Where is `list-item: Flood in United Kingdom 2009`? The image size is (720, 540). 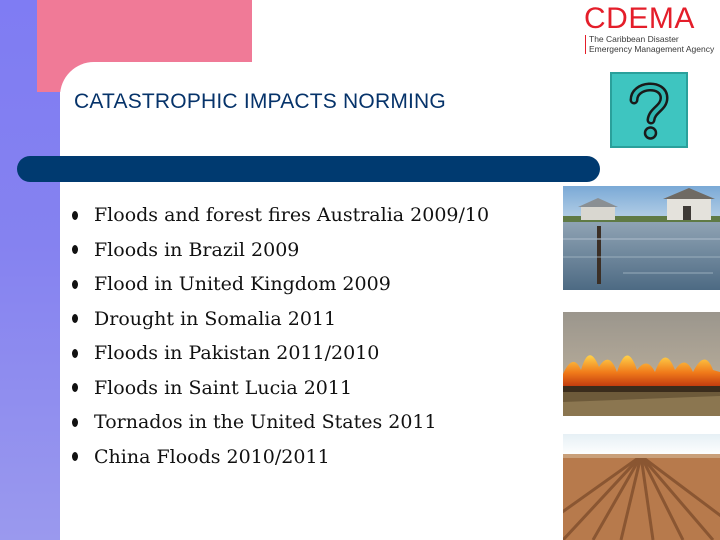 list-item: Flood in United Kingdom 2009 is located at coordinates (279, 284).